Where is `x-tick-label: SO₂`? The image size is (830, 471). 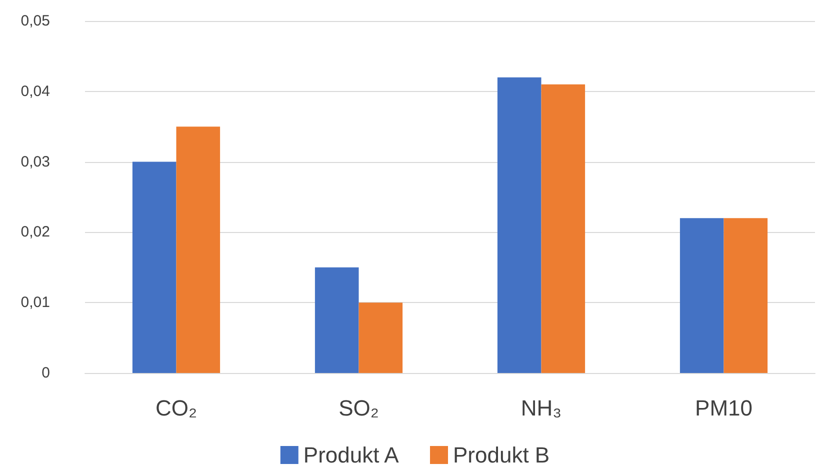 x-tick-label: SO₂ is located at coordinates (358, 408).